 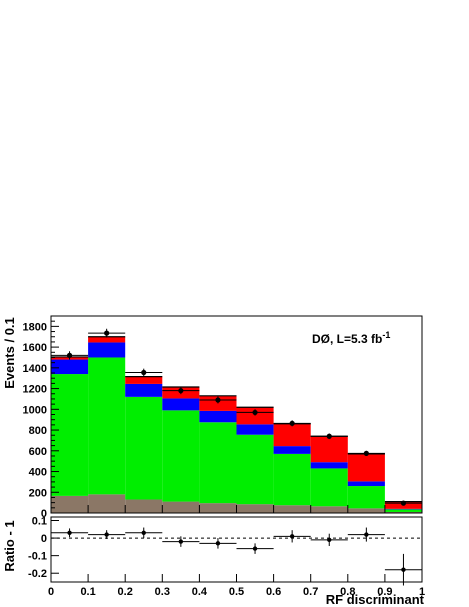 What do you see at coordinates (107, 350) in the screenshot?
I see `hist-bar-s2-b1` at bounding box center [107, 350].